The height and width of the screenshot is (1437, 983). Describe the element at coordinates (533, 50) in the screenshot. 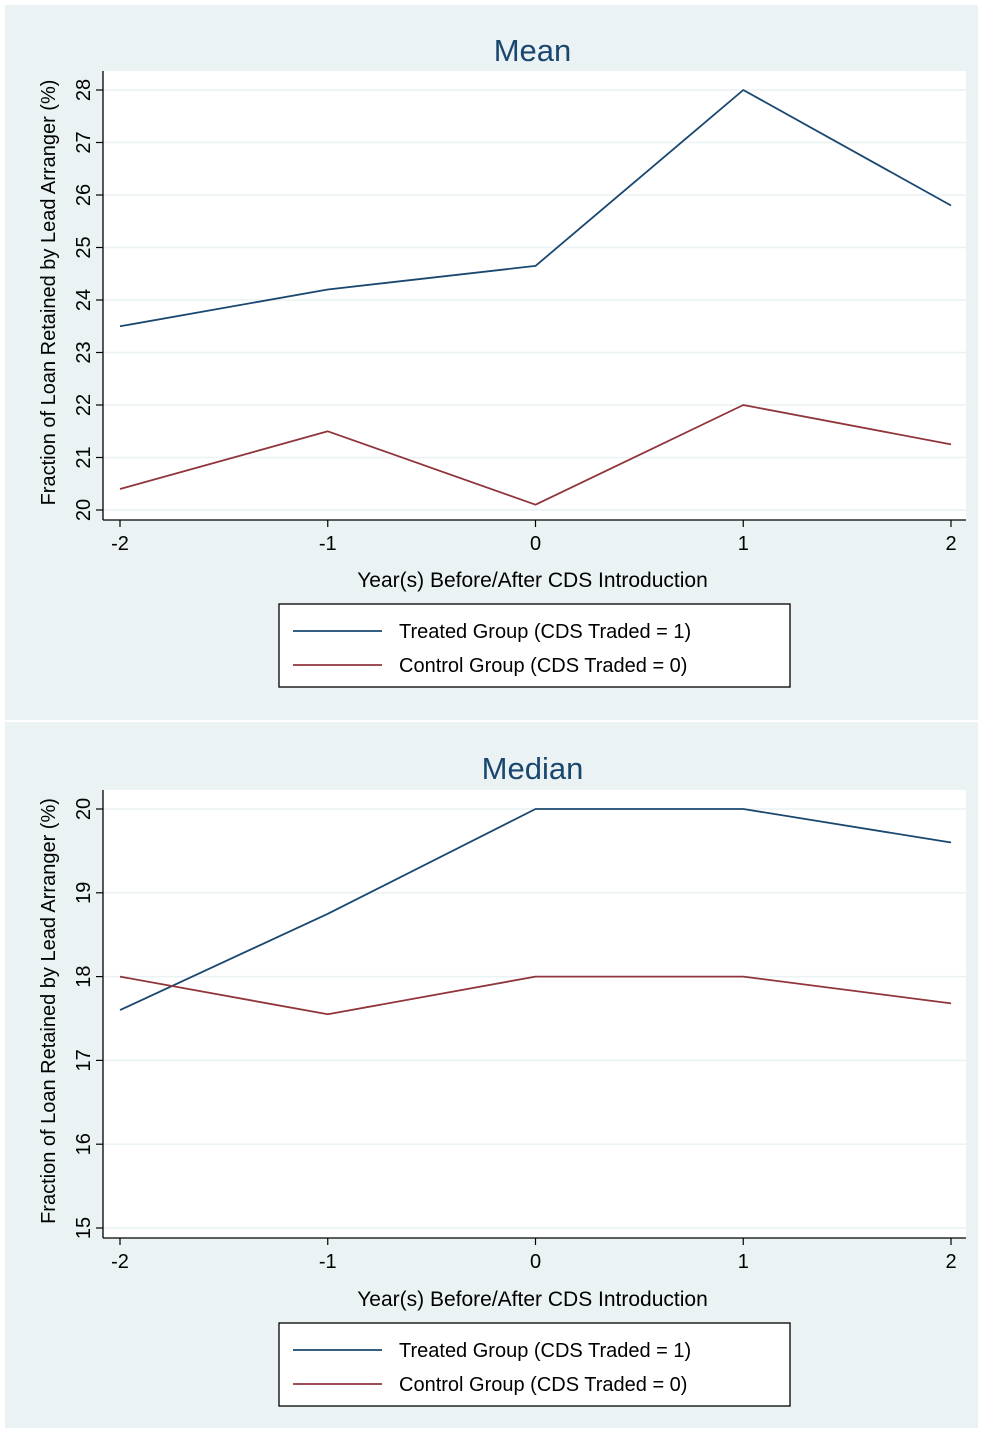

I see `chart-title: Mean` at that location.